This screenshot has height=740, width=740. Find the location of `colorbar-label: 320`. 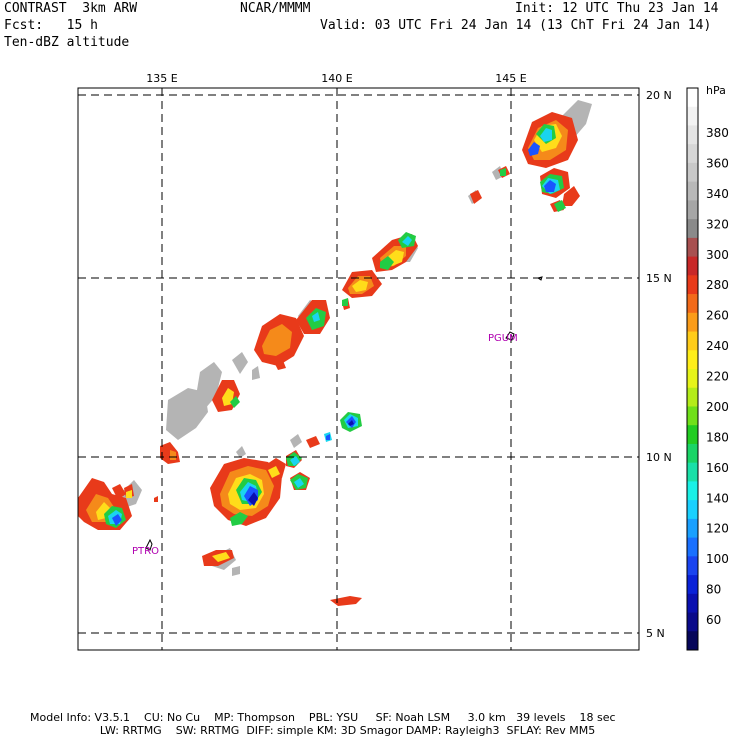

colorbar-label: 320 is located at coordinates (717, 224).